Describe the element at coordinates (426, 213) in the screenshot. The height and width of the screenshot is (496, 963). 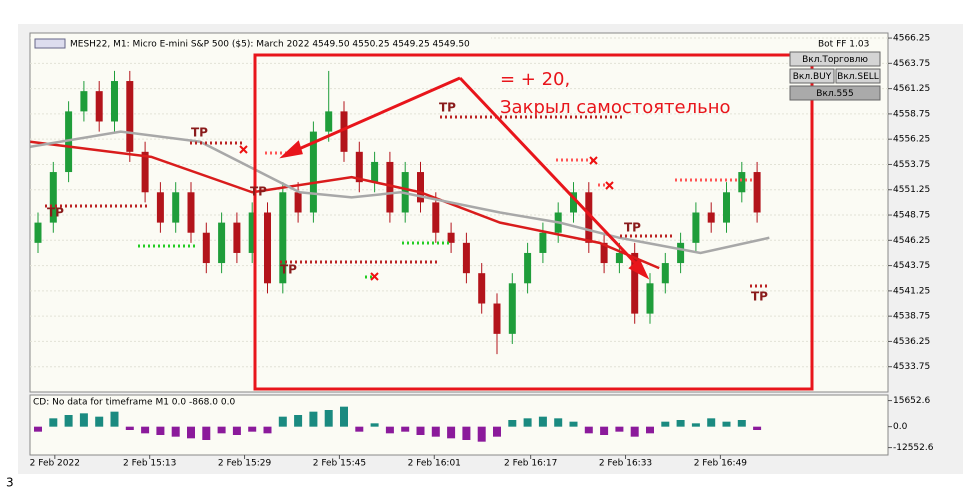
I see `x-mark` at that location.